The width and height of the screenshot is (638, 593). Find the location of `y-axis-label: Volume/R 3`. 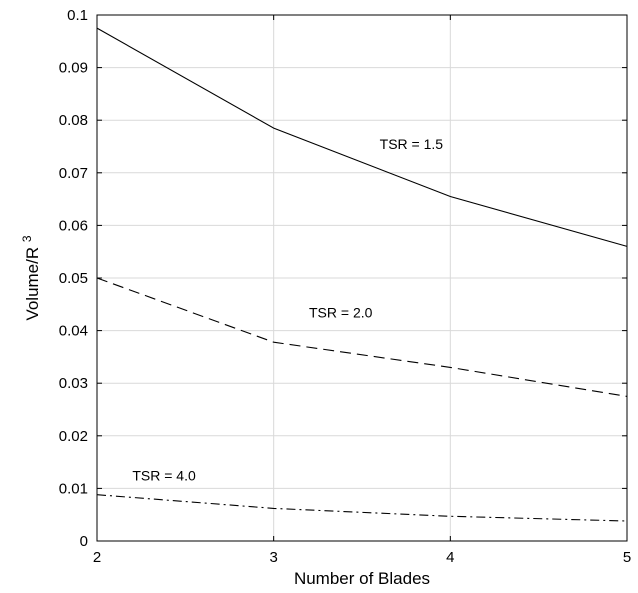

y-axis-label: Volume/R 3 is located at coordinates (31, 277).